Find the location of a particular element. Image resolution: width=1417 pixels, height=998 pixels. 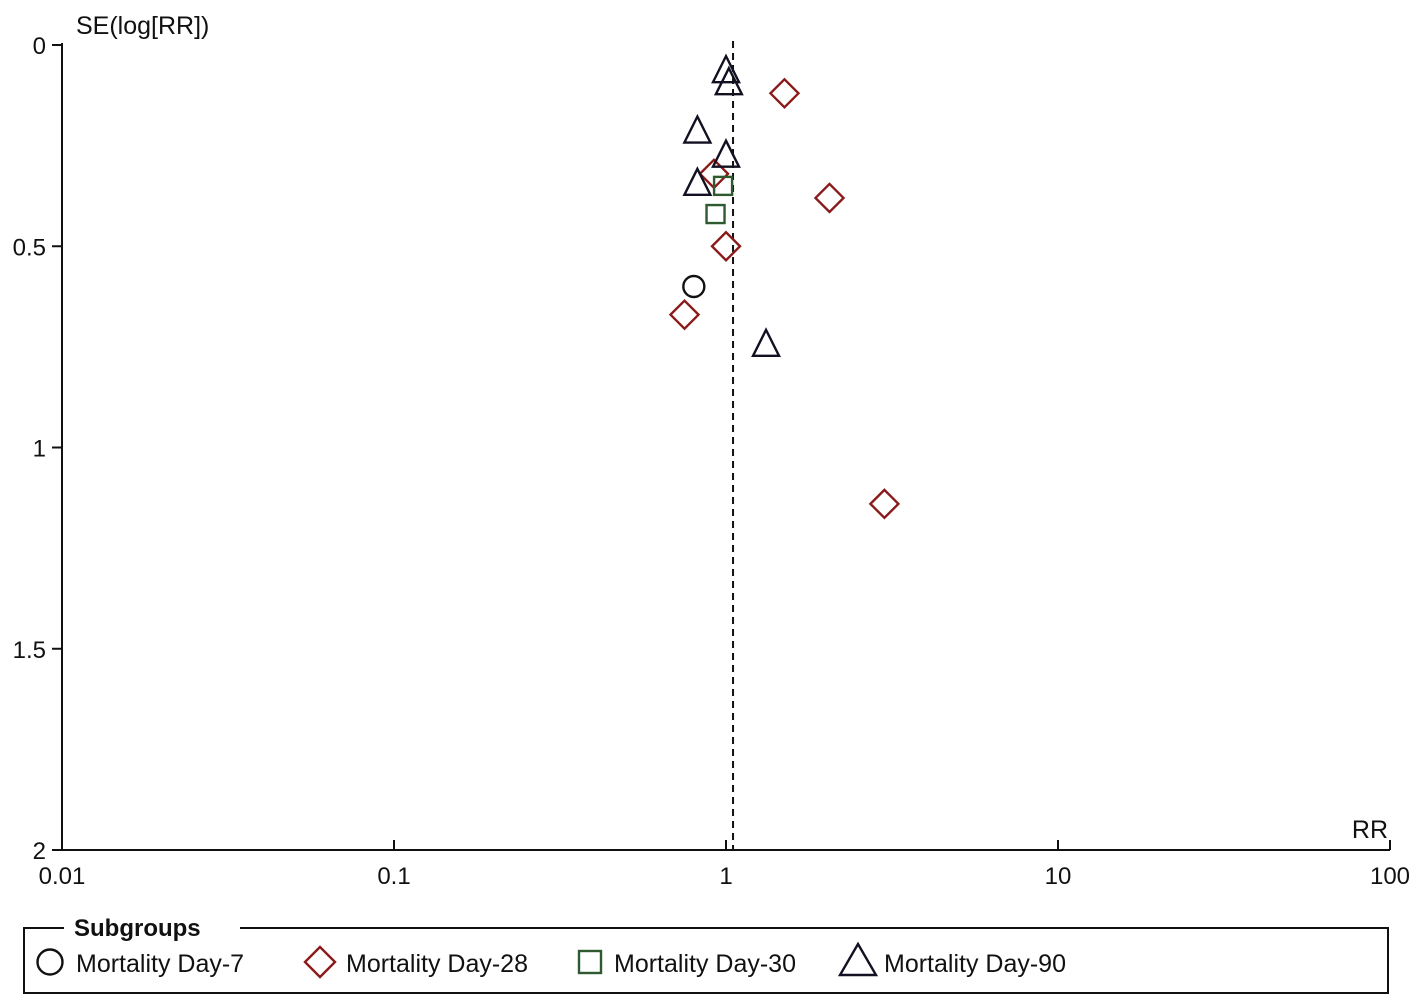

legend-frame is located at coordinates (706, 960).